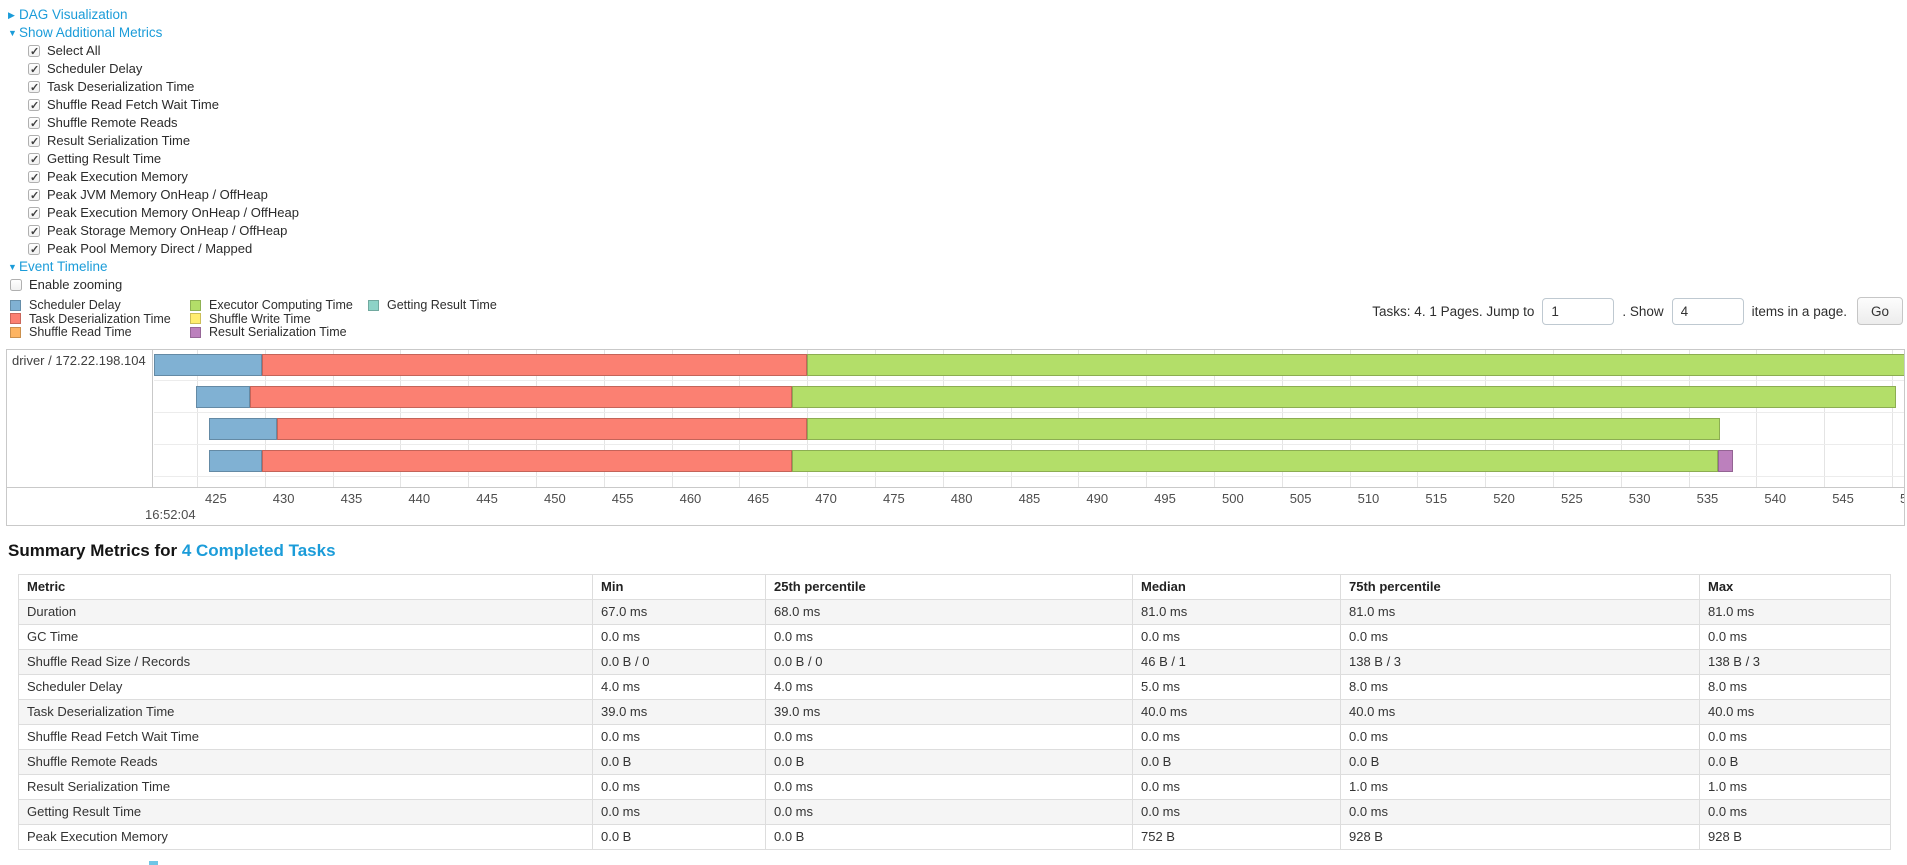  I want to click on legend-item-task-deserialization: Task Deserialization Time, so click(100, 319).